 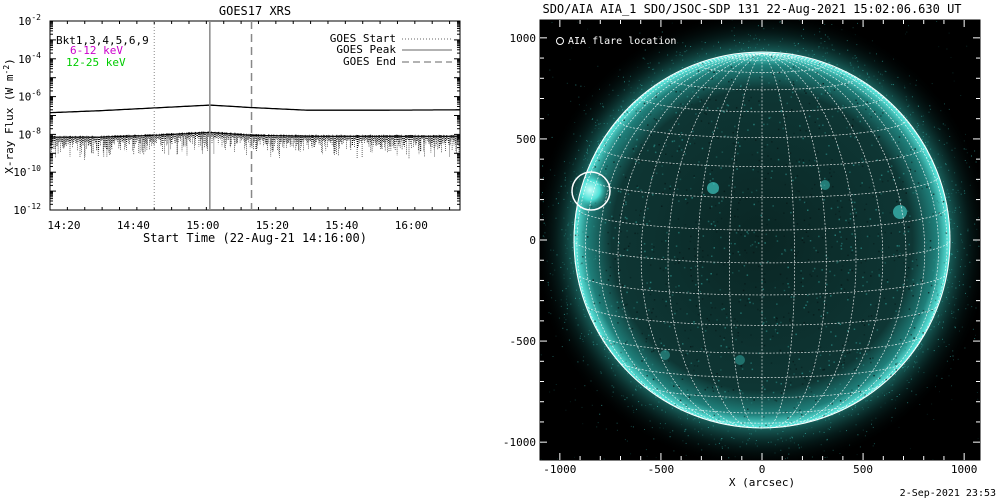 What do you see at coordinates (948, 493) in the screenshot?
I see `footer-timestamp: 2-Sep-2021 23:53` at bounding box center [948, 493].